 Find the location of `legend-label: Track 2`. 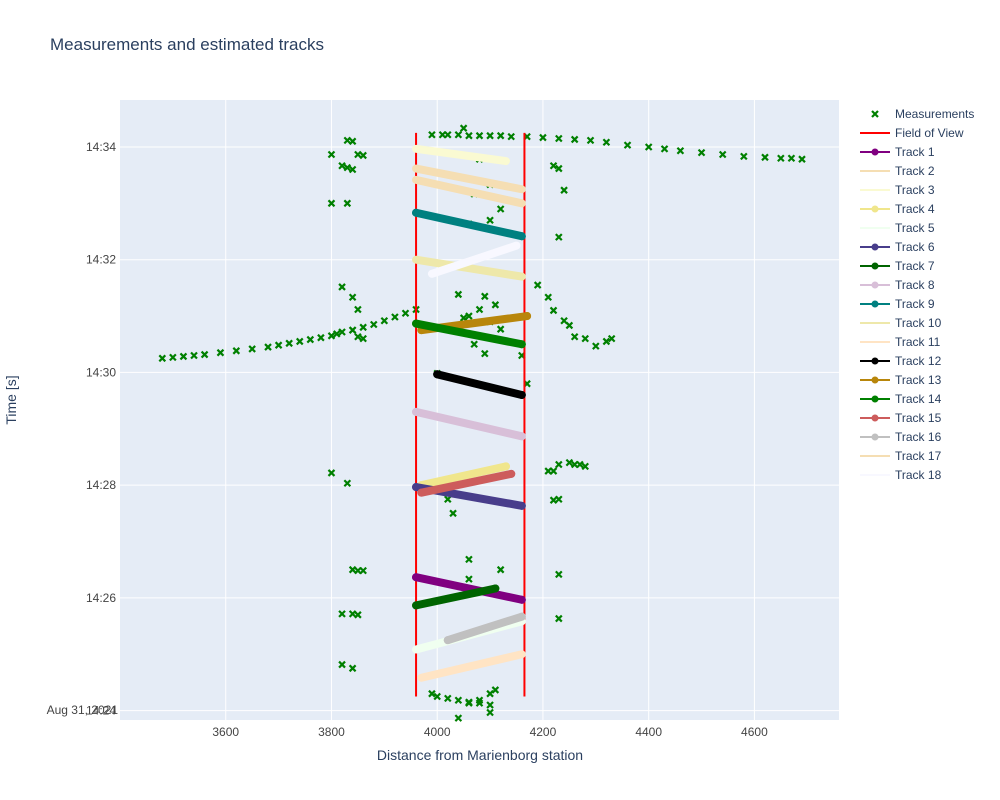

legend-label: Track 2 is located at coordinates (915, 171).